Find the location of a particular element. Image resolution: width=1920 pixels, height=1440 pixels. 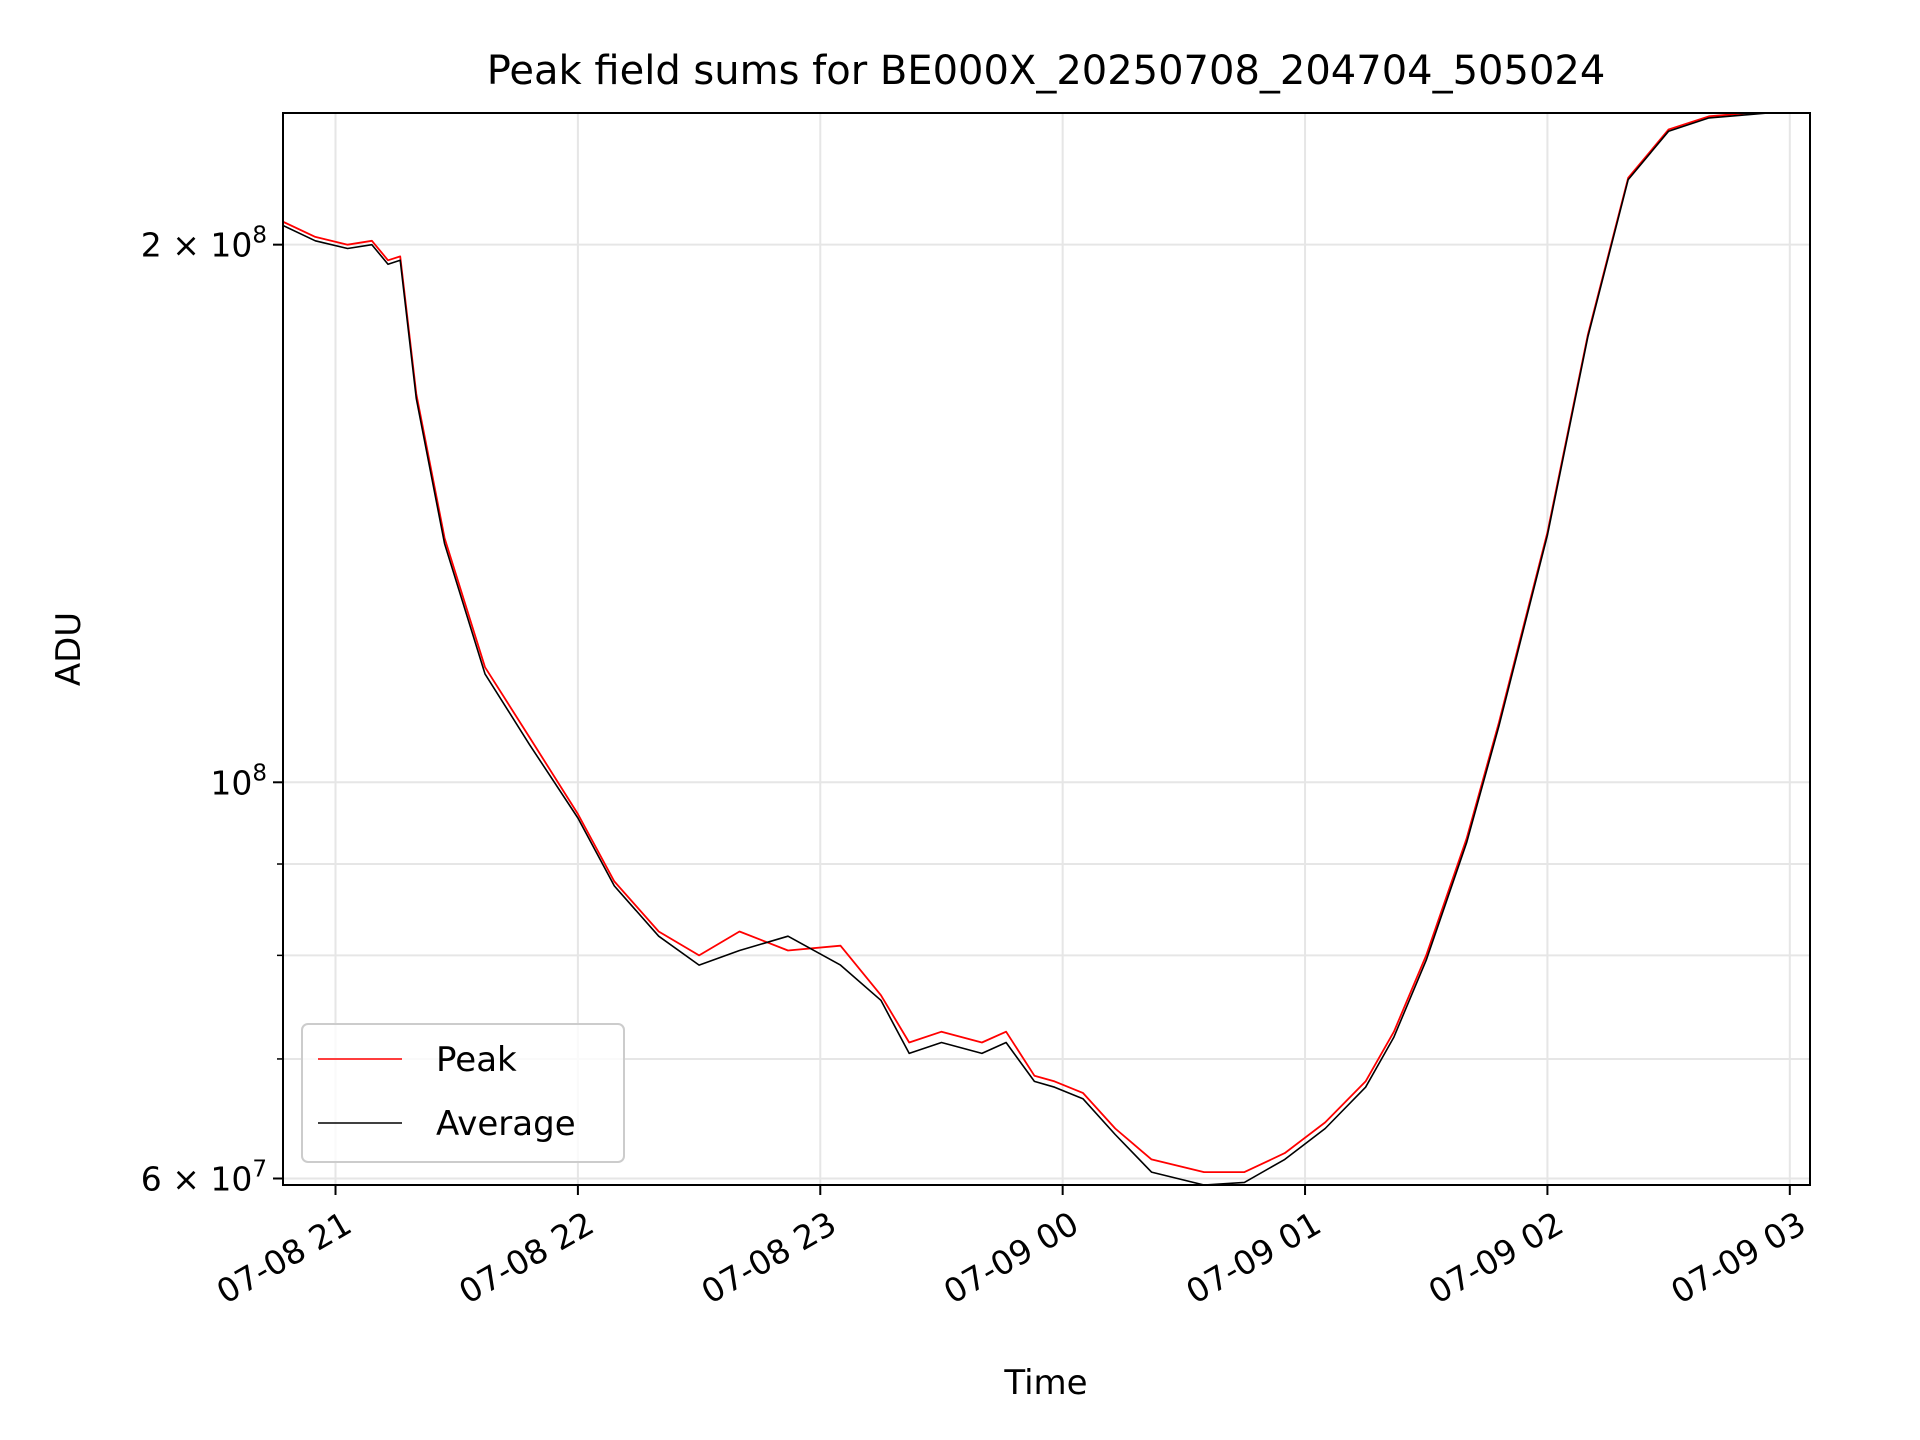

legend: Peak Average is located at coordinates (463, 1093).